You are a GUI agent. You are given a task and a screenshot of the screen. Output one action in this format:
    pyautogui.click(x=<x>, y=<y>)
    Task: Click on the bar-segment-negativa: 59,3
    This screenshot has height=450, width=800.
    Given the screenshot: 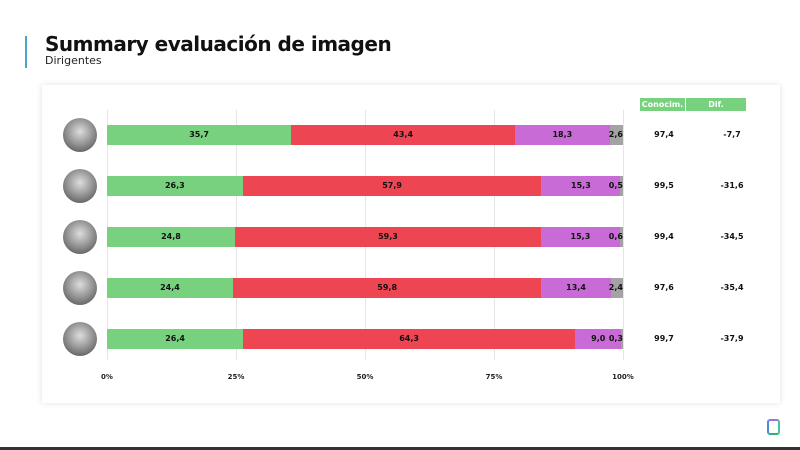 What is the action you would take?
    pyautogui.click(x=387, y=237)
    